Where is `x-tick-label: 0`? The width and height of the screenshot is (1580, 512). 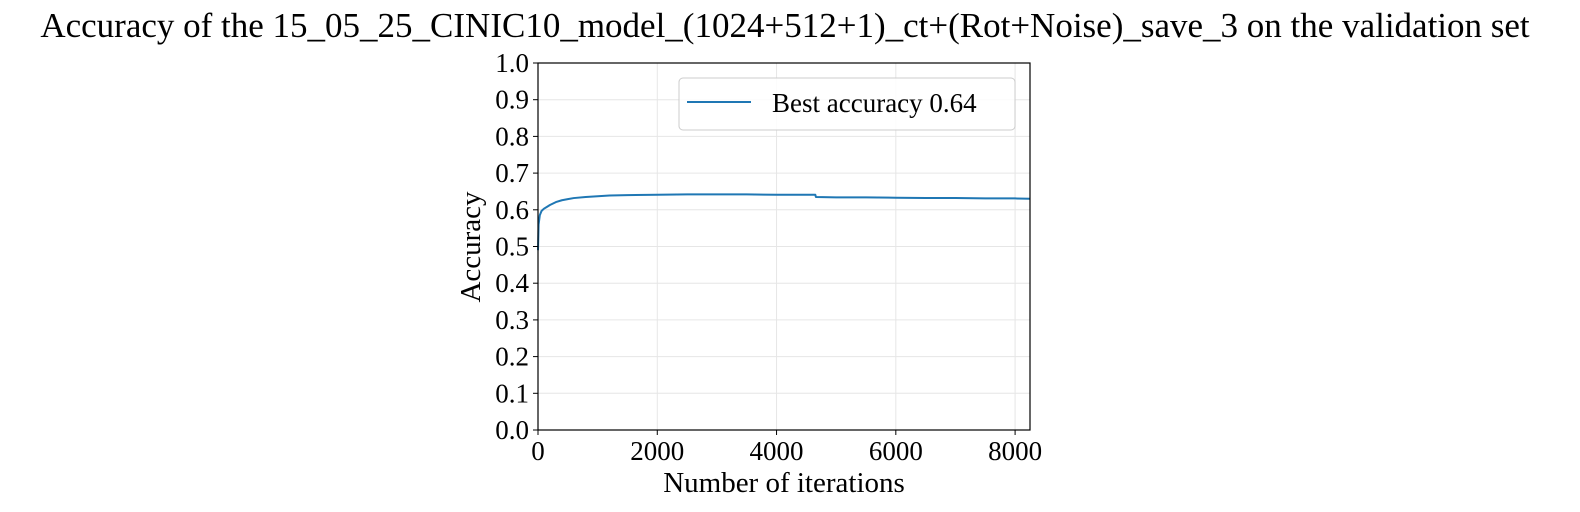 x-tick-label: 0 is located at coordinates (538, 451).